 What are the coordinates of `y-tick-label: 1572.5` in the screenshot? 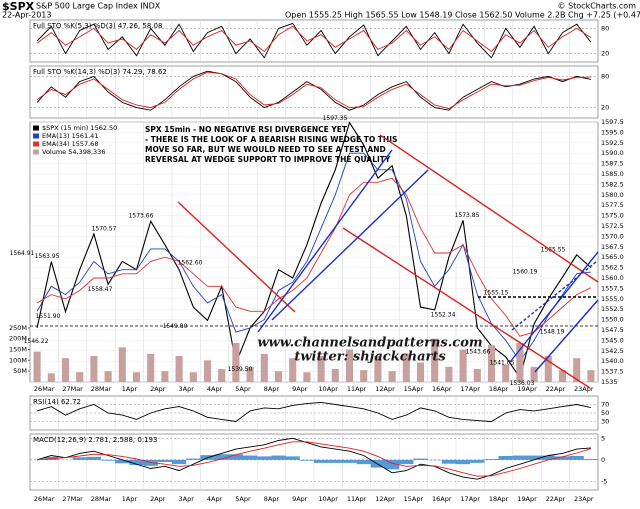 It's located at (612, 226).